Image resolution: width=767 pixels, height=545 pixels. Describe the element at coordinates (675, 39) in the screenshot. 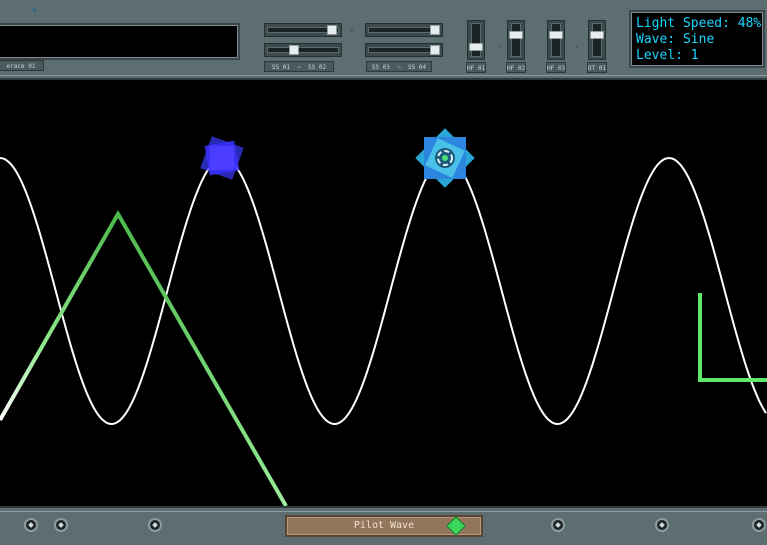

I see `wave-type-text: Wave: Sine` at that location.